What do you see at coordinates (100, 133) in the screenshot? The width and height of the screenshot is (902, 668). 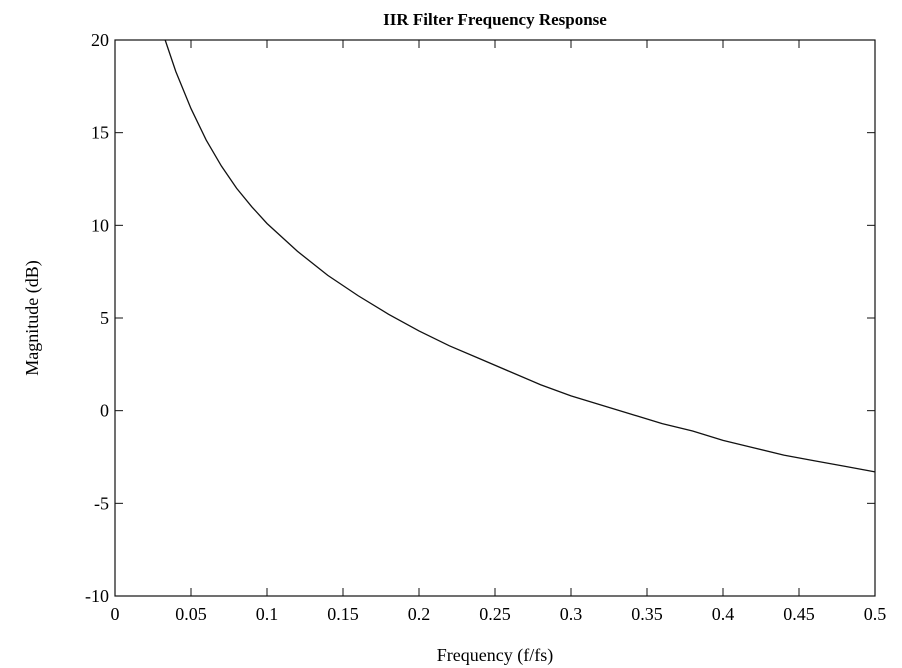 I see `y-tick-label: 15` at bounding box center [100, 133].